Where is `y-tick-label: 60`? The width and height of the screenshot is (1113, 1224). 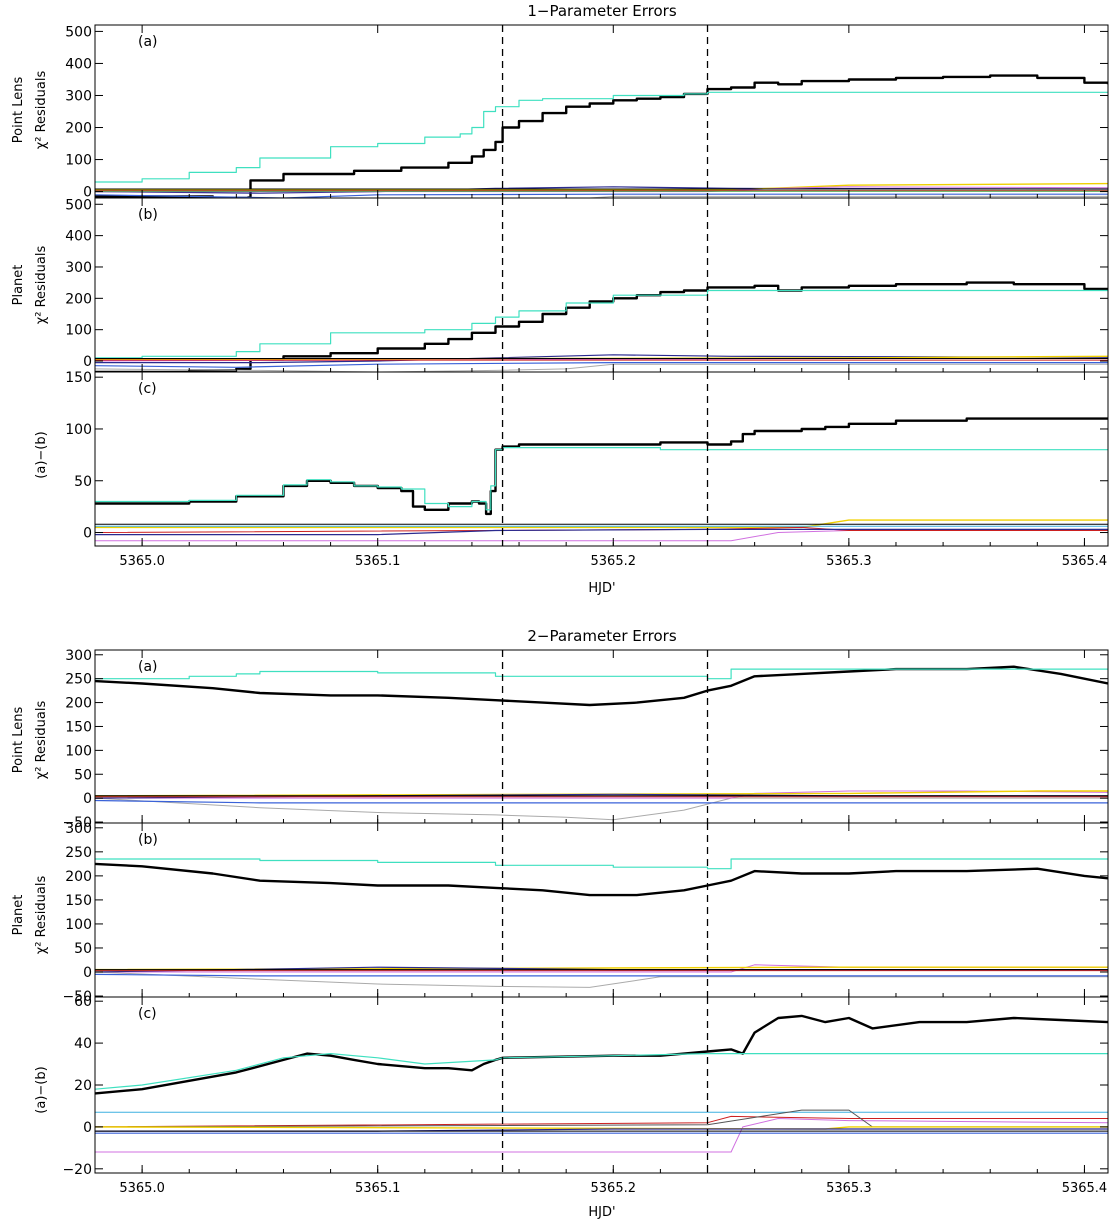 y-tick-label: 60 is located at coordinates (83, 1002).